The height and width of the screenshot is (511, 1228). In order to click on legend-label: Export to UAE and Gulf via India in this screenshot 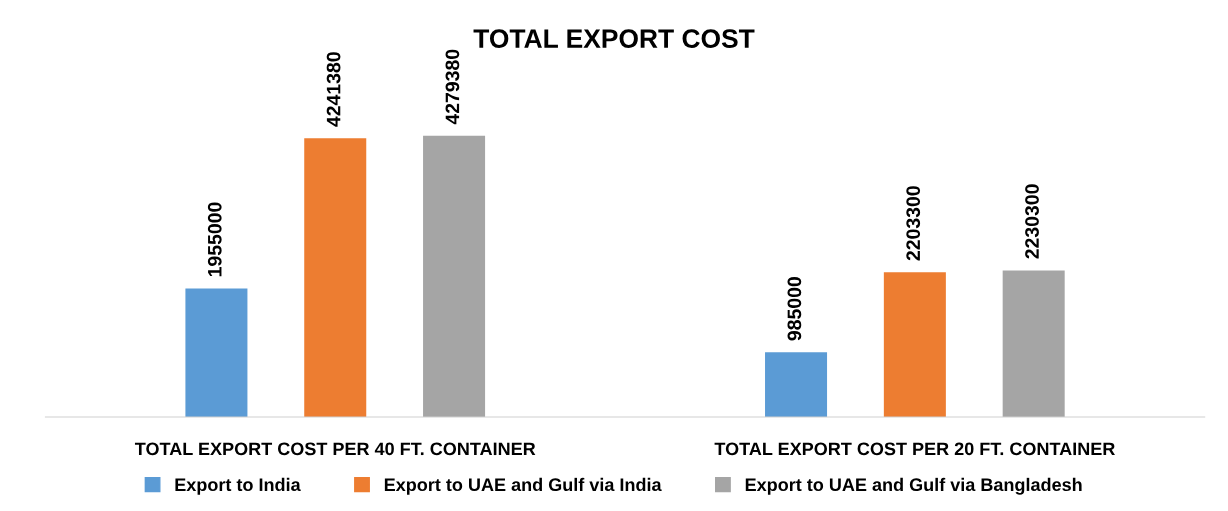, I will do `click(523, 486)`.